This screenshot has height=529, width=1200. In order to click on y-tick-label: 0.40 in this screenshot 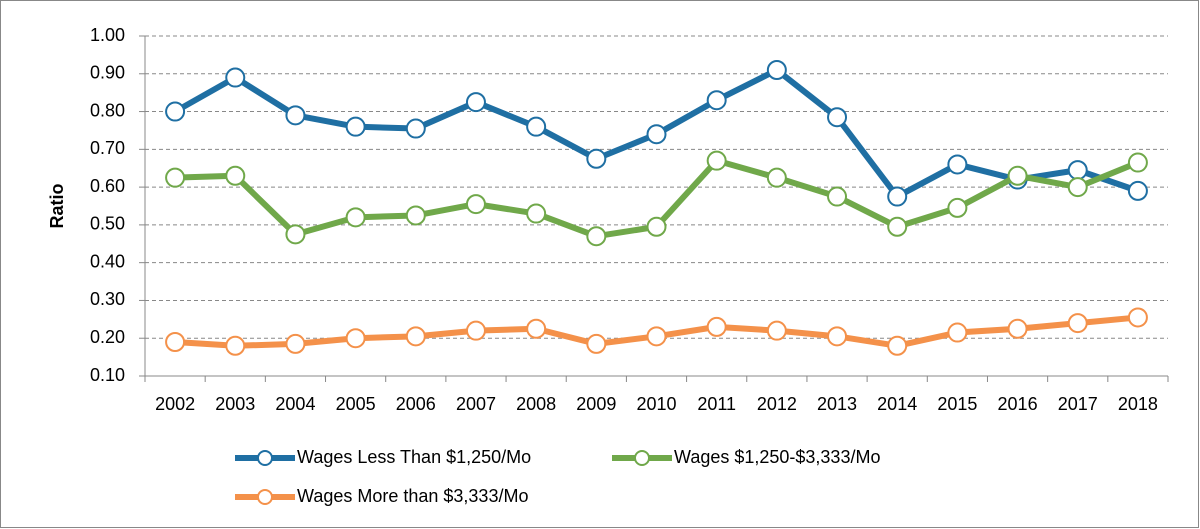, I will do `click(107, 261)`.